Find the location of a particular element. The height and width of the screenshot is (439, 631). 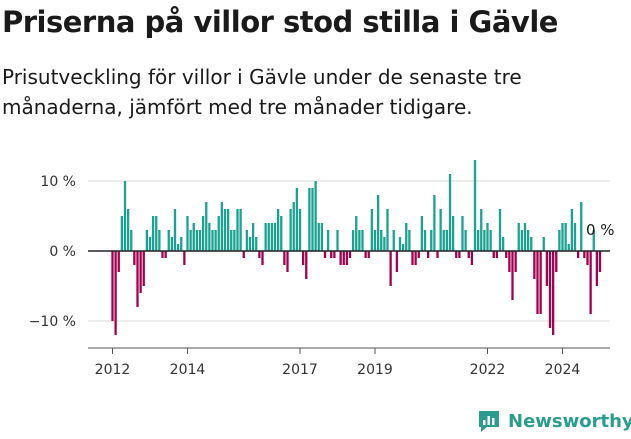

x-tick-label: 2024 is located at coordinates (563, 370).